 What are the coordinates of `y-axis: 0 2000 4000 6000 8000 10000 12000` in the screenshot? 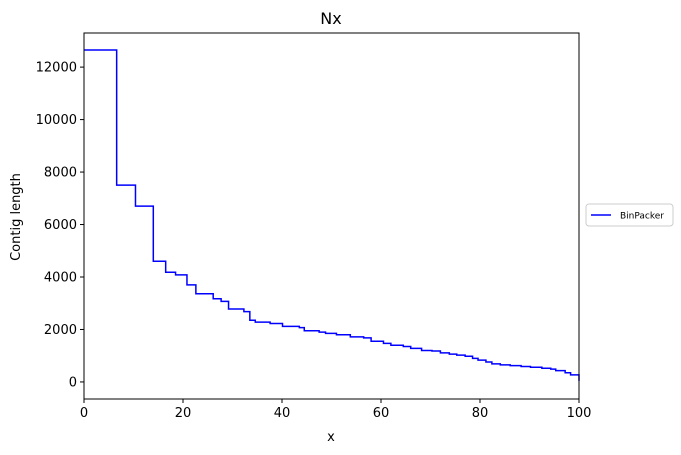 It's located at (60, 225).